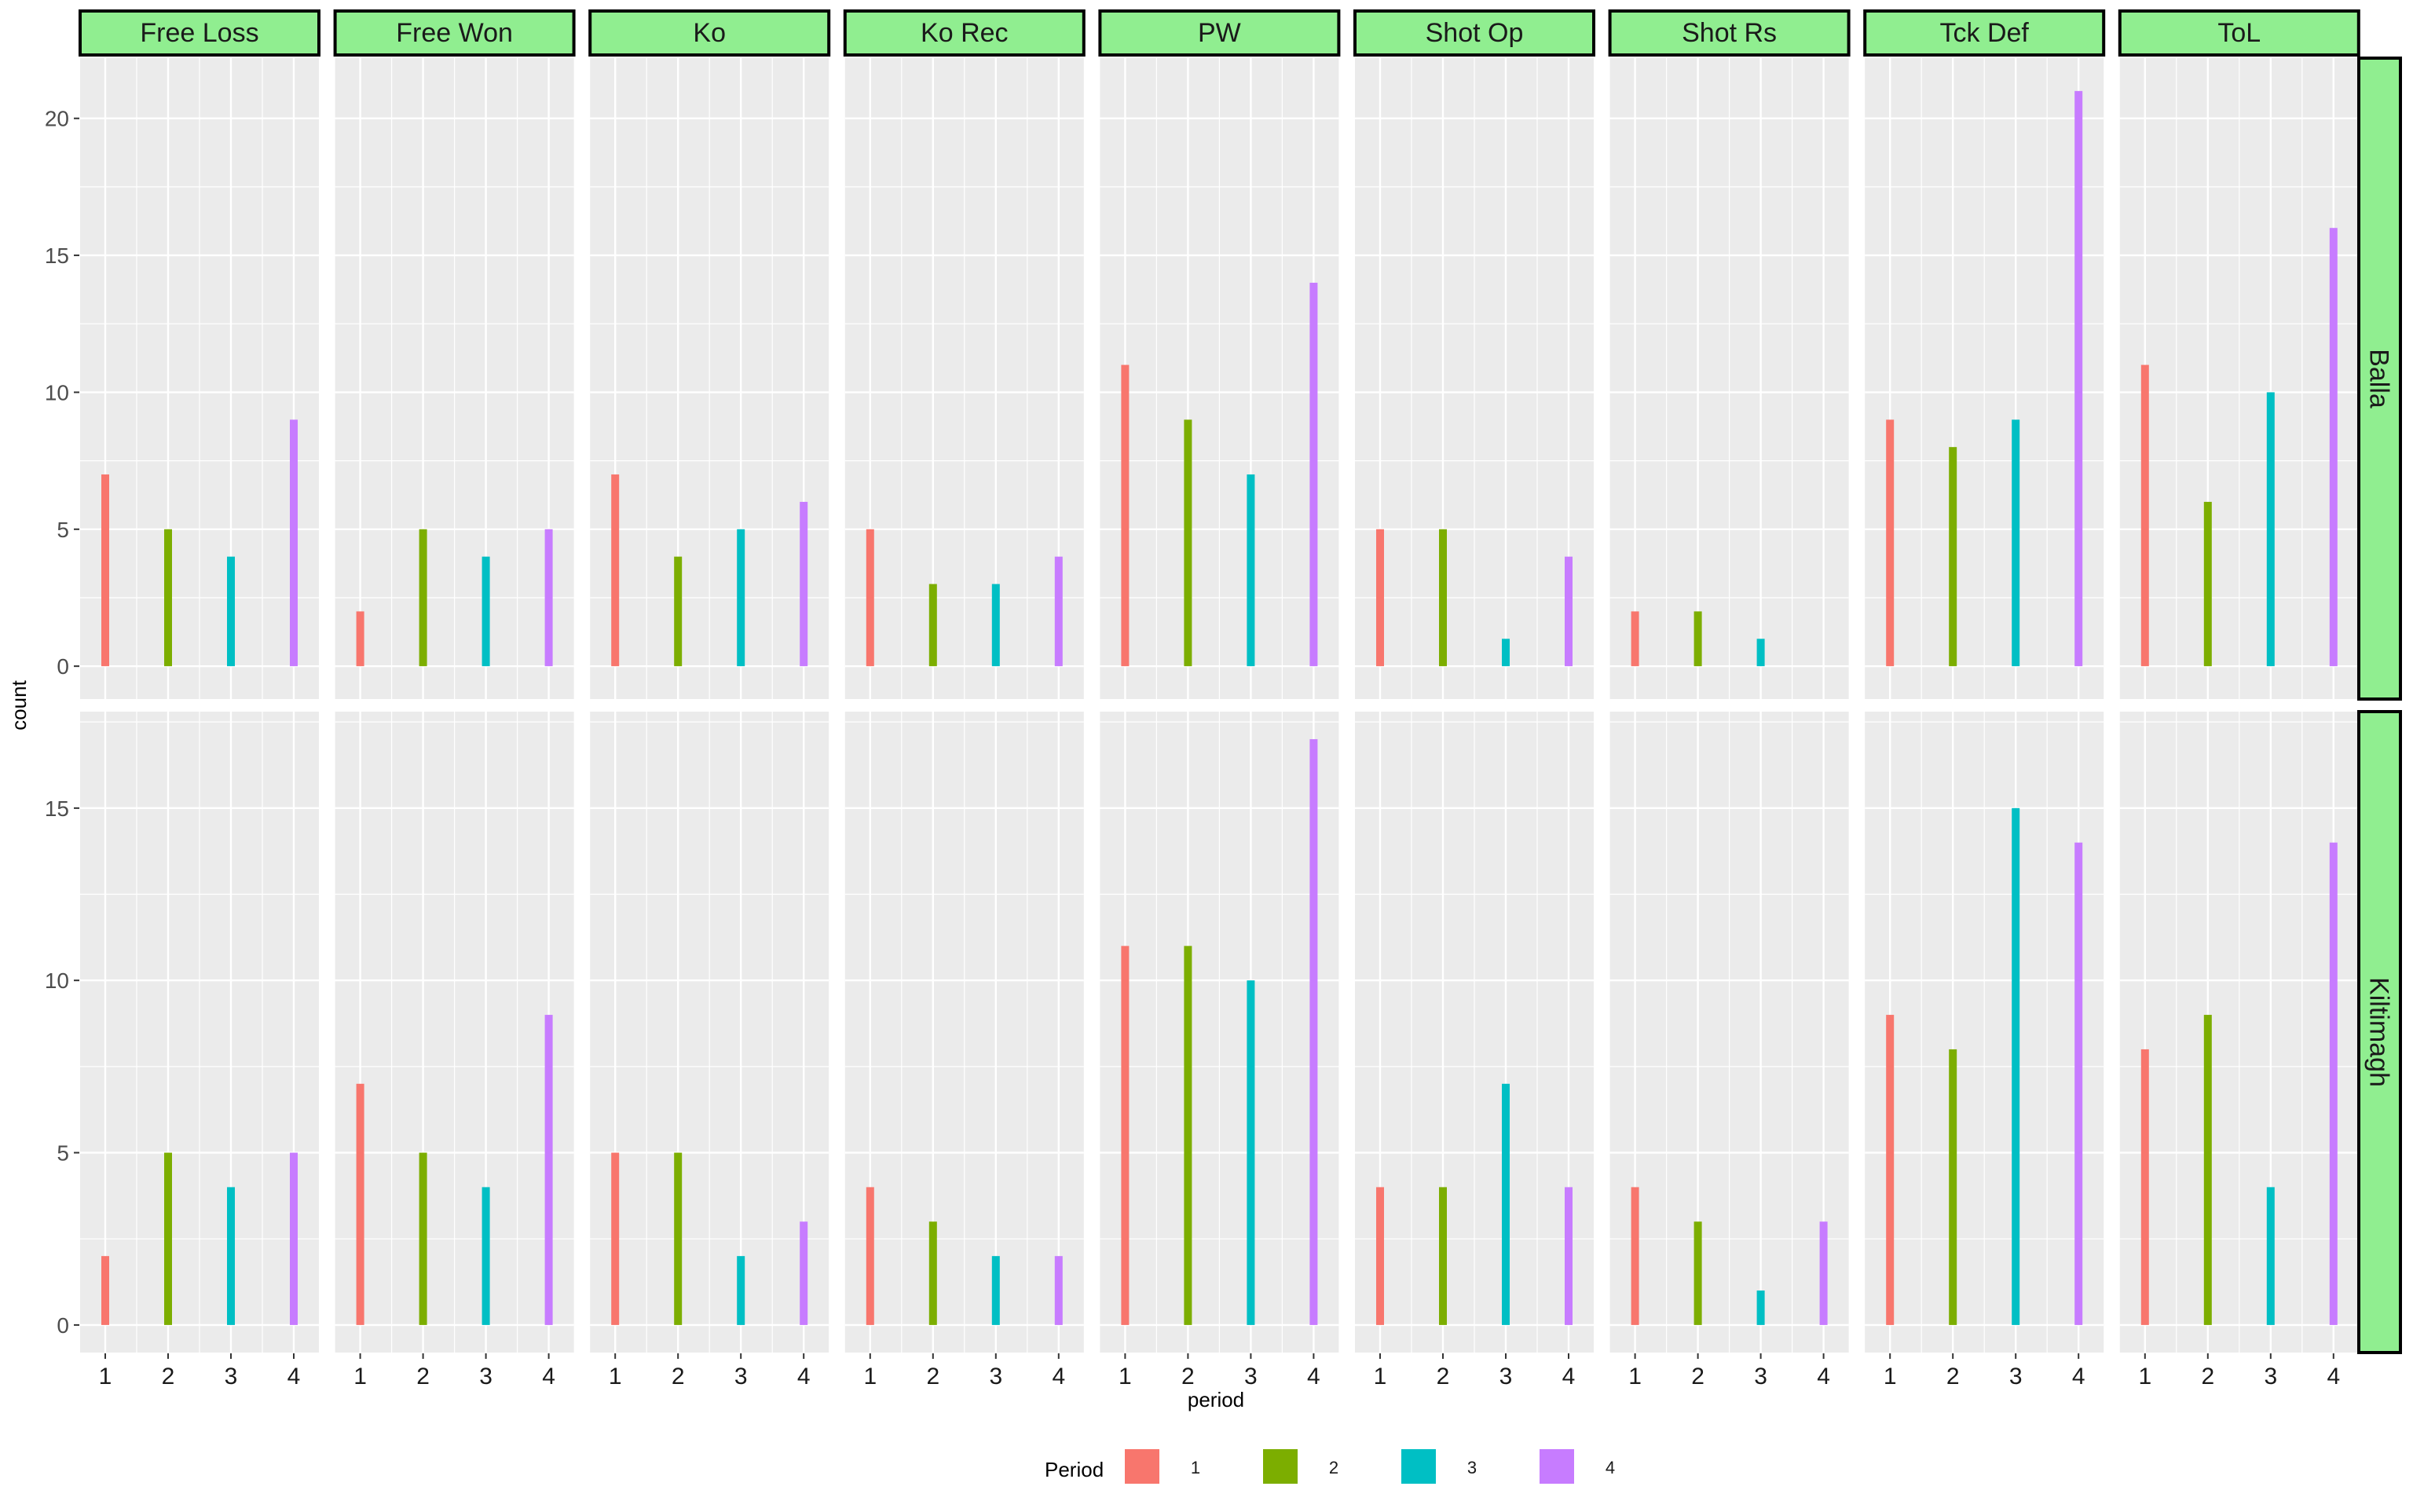 This screenshot has width=2413, height=1512. I want to click on strip-column: Shot Rs, so click(1729, 33).